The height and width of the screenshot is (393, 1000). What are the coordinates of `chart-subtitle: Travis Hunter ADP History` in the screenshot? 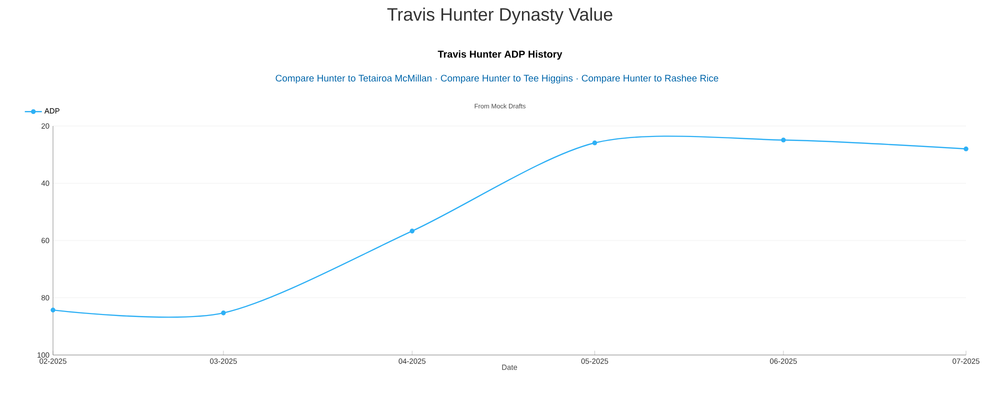 It's located at (500, 55).